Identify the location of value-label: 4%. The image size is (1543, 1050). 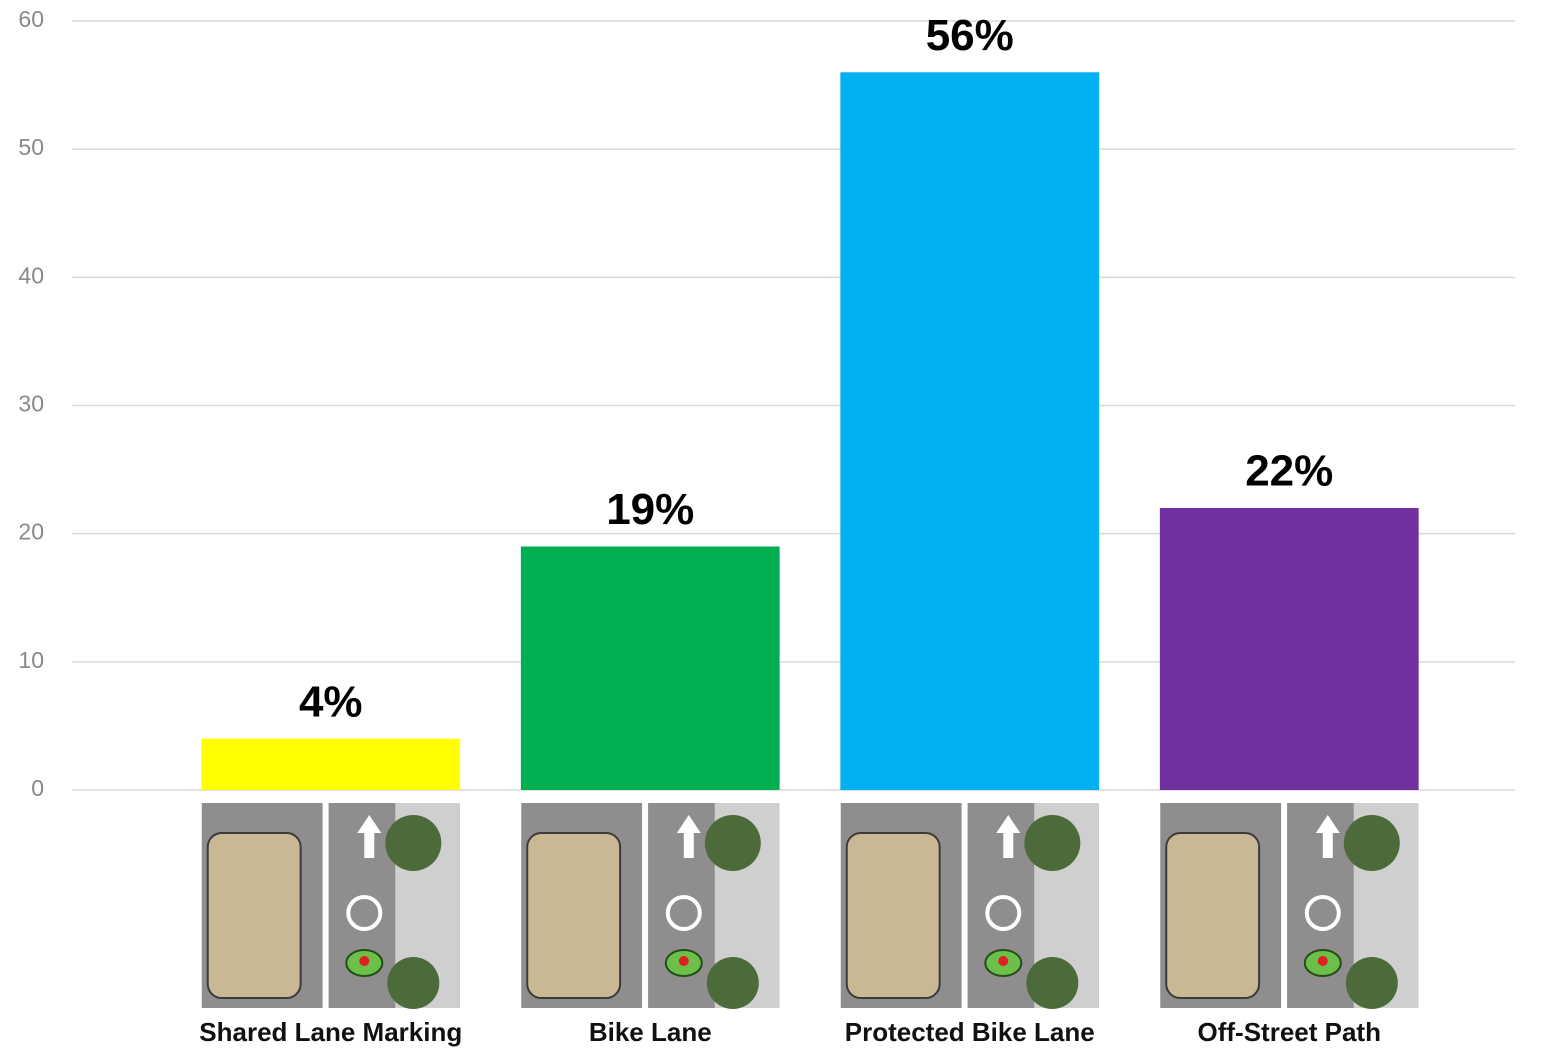
(331, 701).